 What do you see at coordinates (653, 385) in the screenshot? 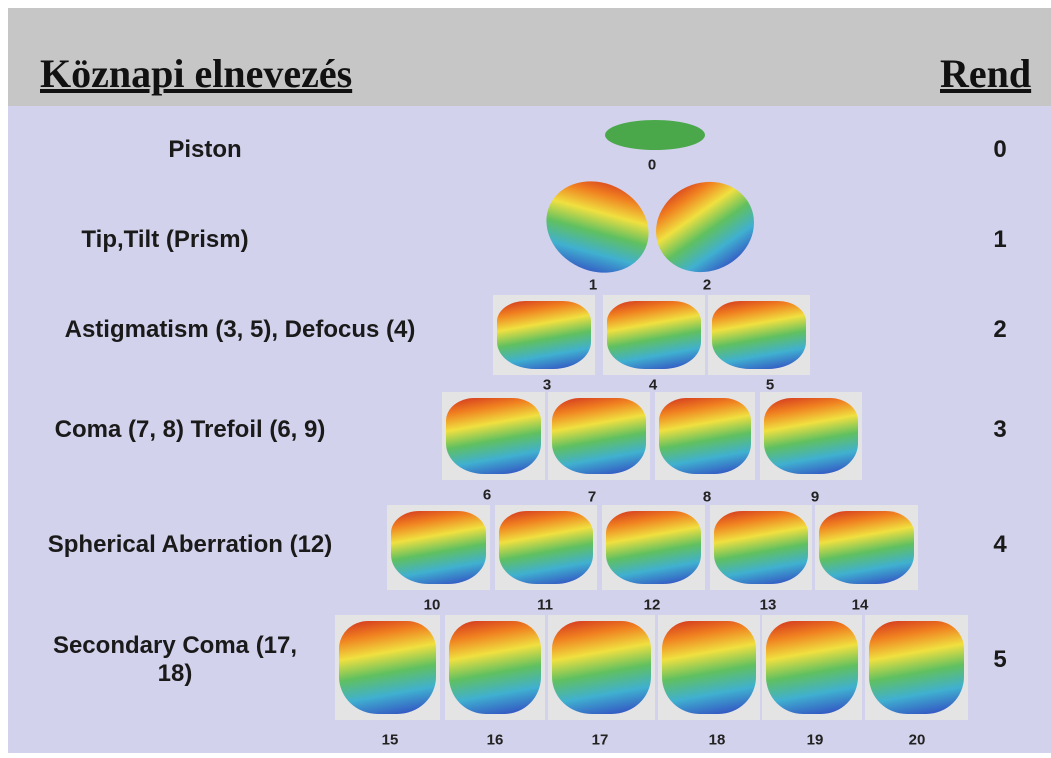
I see `mode-number: 4` at bounding box center [653, 385].